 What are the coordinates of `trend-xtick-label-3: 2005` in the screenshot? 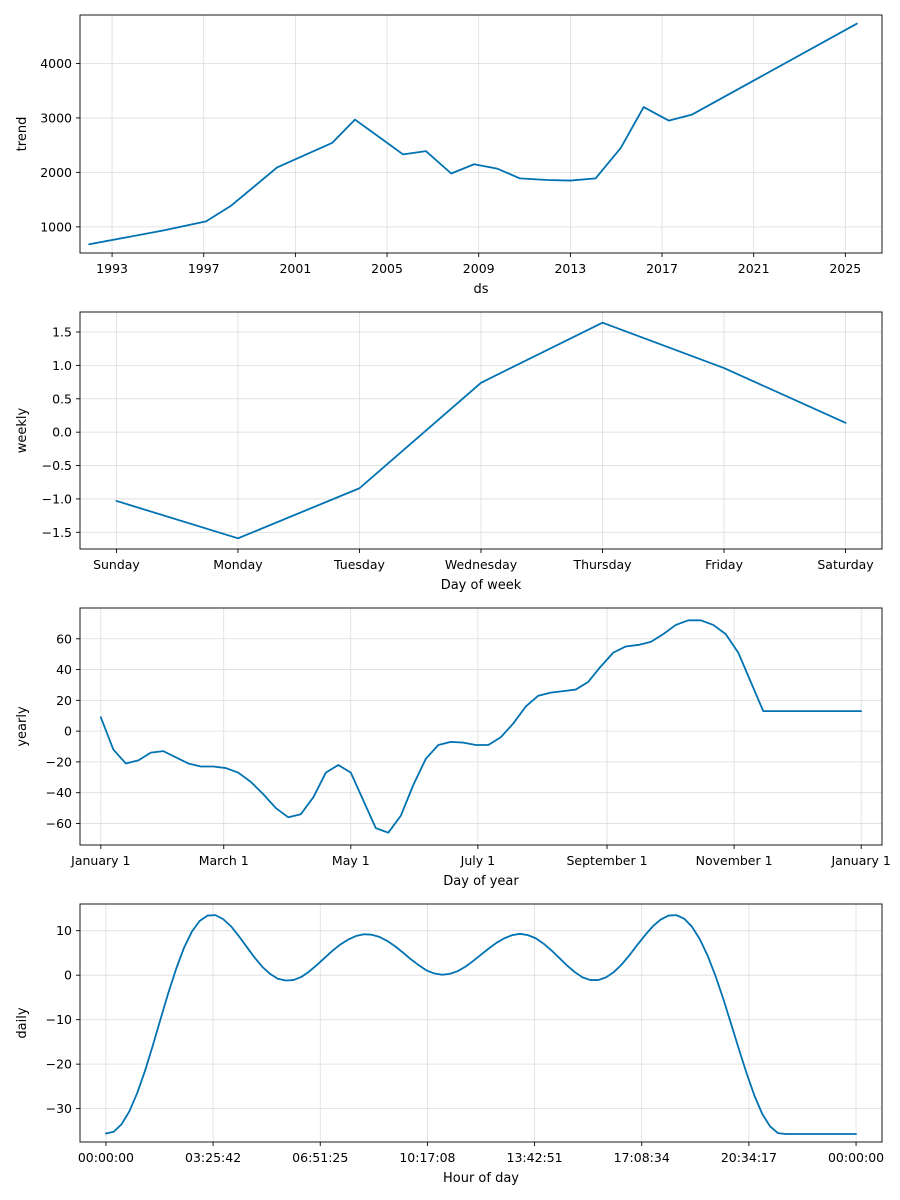 It's located at (387, 268).